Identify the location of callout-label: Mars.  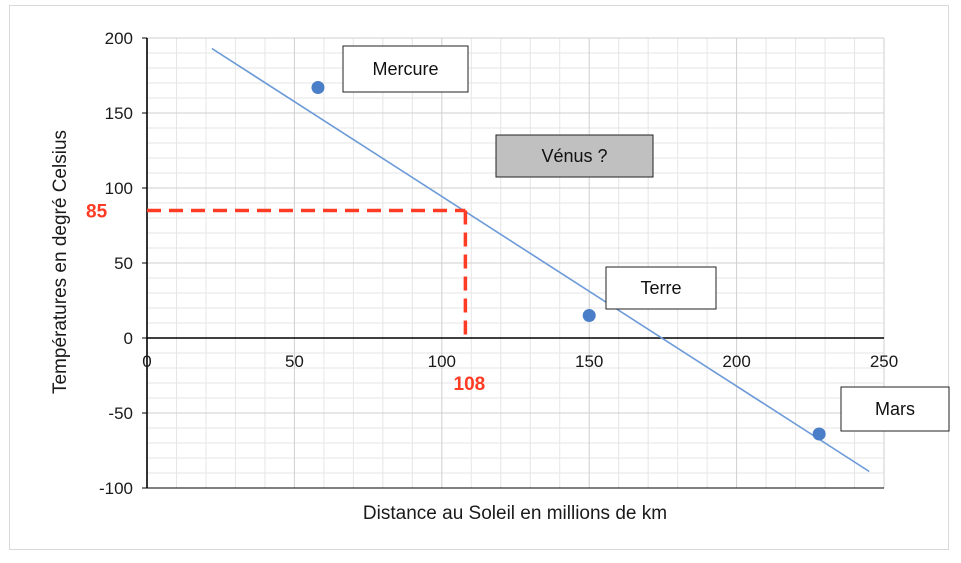
(895, 409).